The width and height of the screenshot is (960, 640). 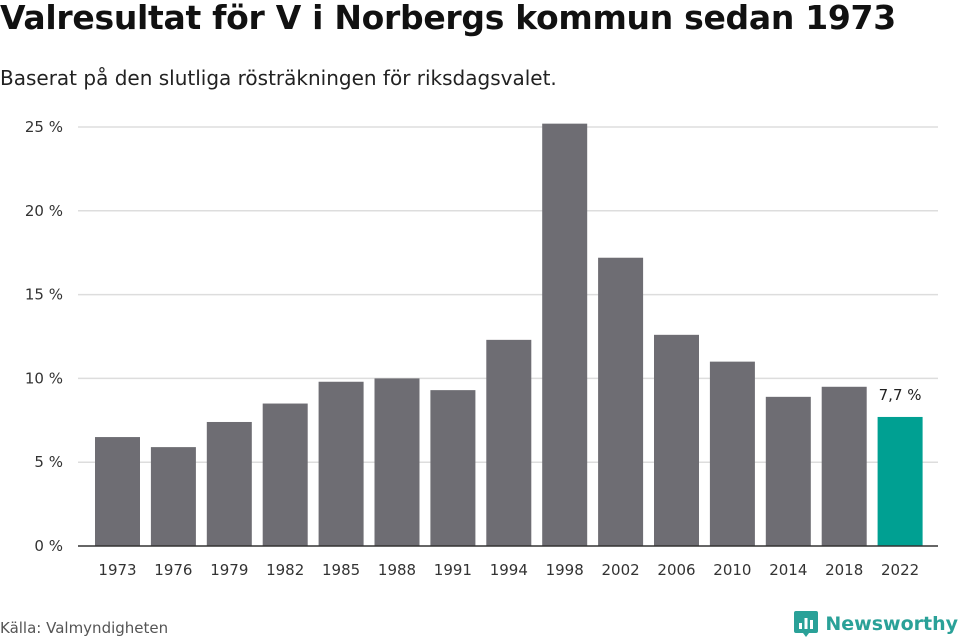 I want to click on data-label: 7,7 %, so click(x=900, y=395).